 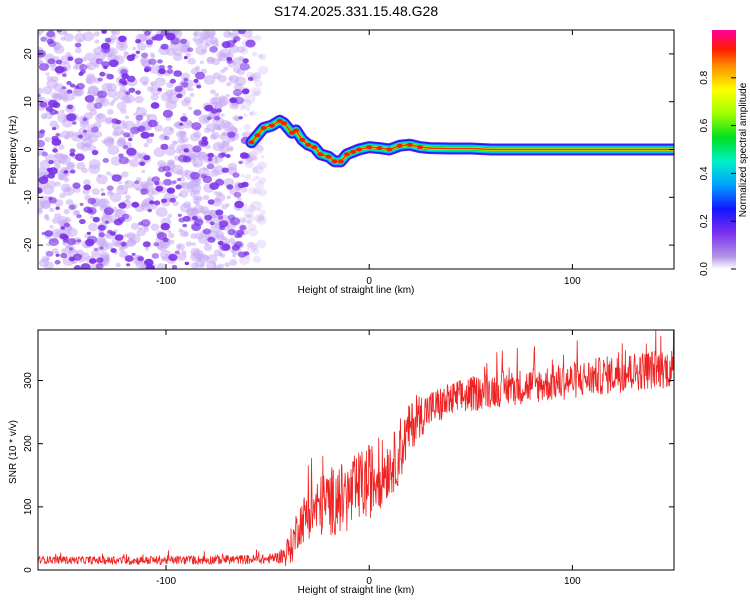 What do you see at coordinates (28, 443) in the screenshot?
I see `y-tick-label: 200` at bounding box center [28, 443].